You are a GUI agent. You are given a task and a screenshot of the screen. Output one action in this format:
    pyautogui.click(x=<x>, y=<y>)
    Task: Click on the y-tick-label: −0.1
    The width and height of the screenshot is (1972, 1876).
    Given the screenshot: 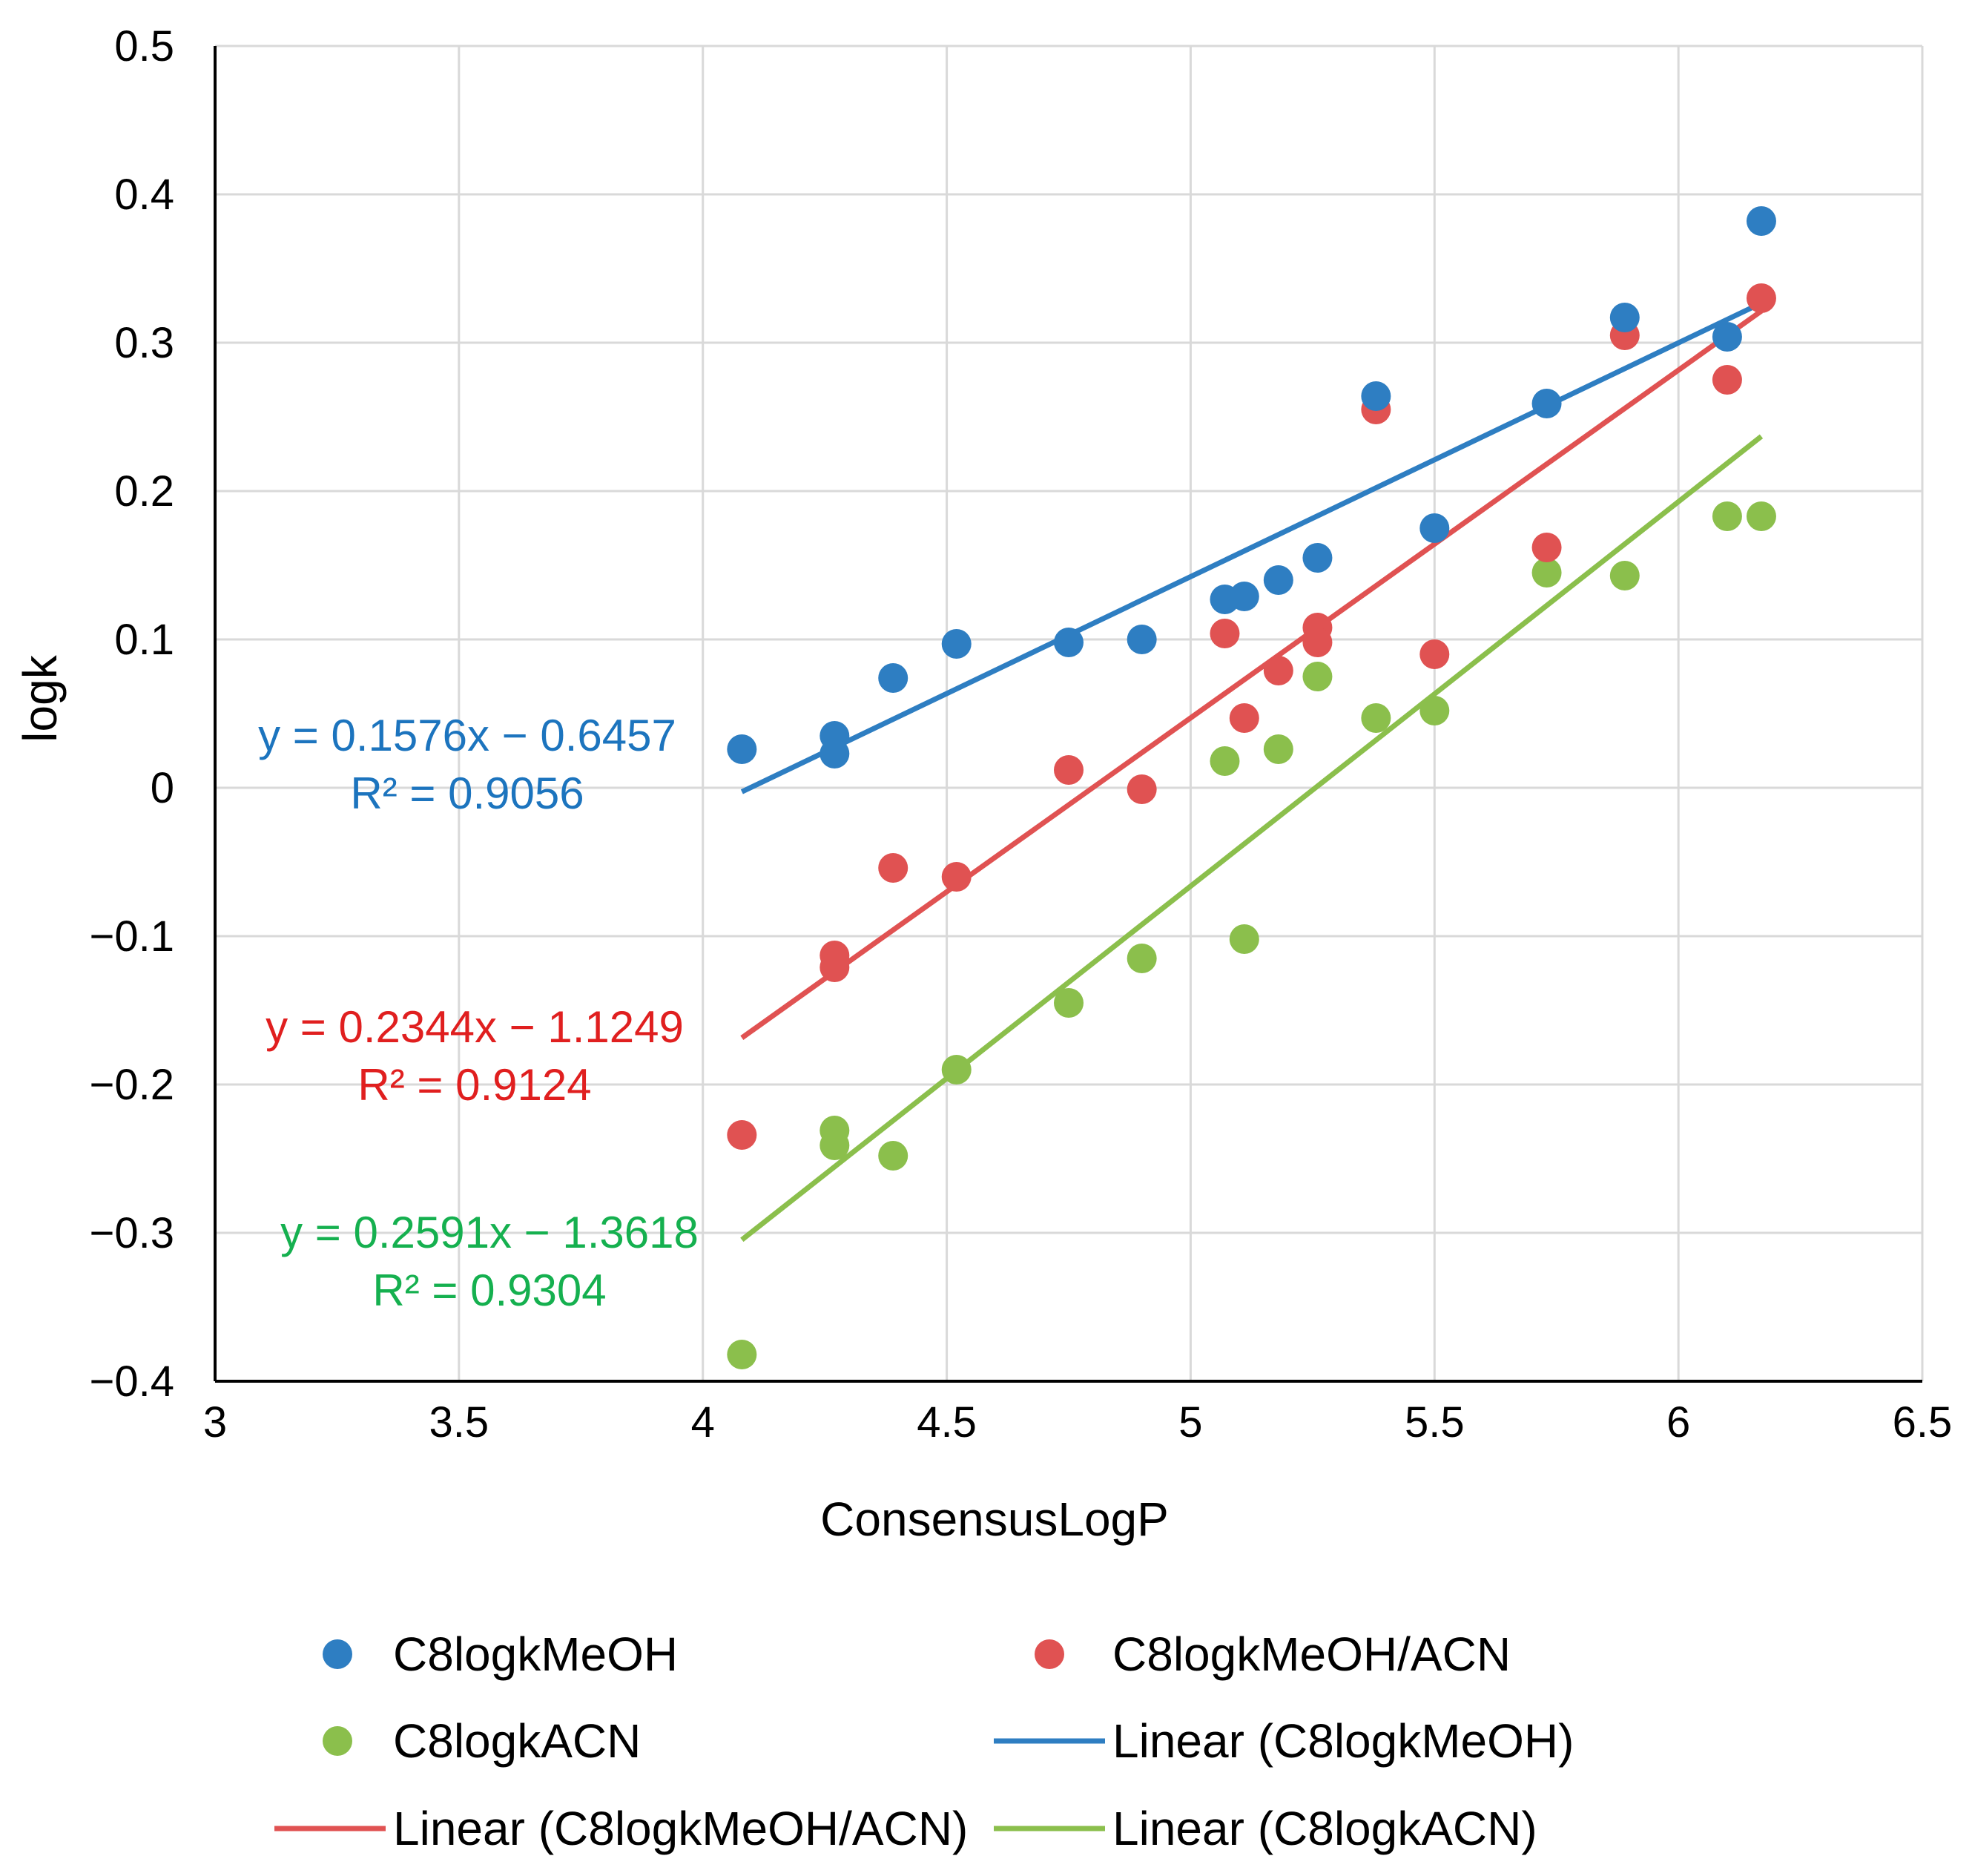 What is the action you would take?
    pyautogui.click(x=132, y=936)
    